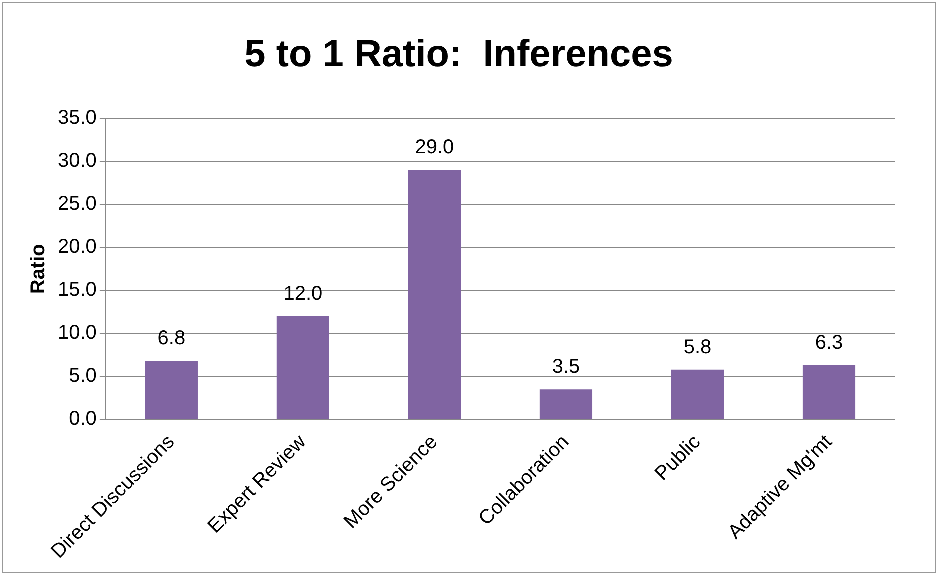 Image resolution: width=940 pixels, height=577 pixels. What do you see at coordinates (39, 269) in the screenshot?
I see `y-axis-title: Ratio` at bounding box center [39, 269].